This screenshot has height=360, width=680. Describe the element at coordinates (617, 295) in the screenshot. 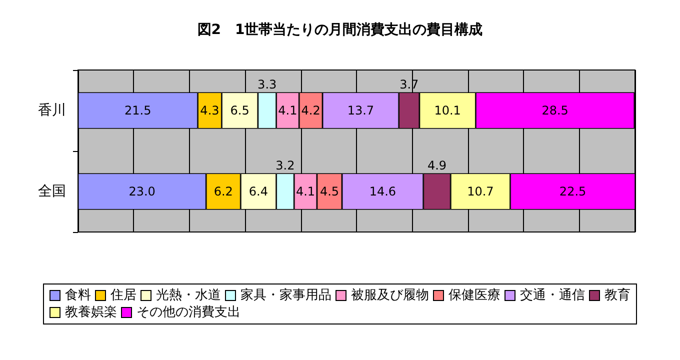

I see `legend-label: 教育` at that location.